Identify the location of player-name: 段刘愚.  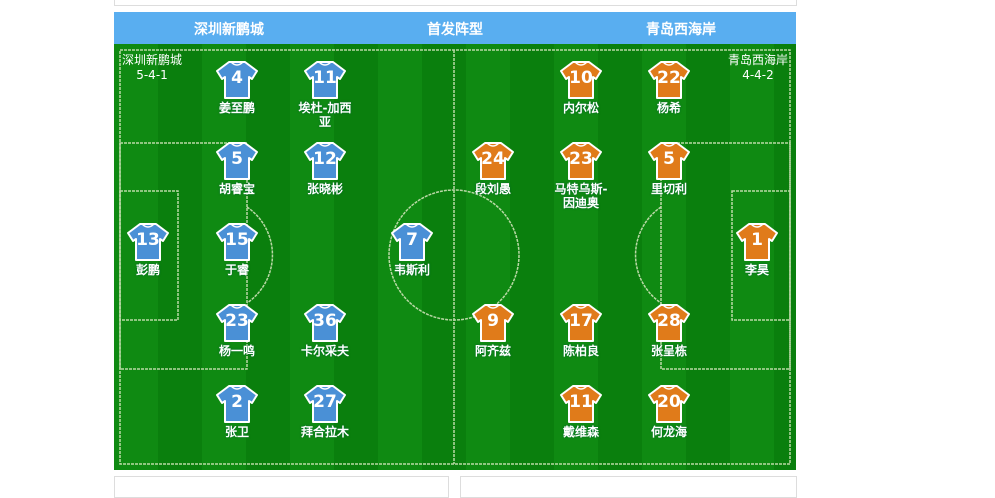
(492, 189).